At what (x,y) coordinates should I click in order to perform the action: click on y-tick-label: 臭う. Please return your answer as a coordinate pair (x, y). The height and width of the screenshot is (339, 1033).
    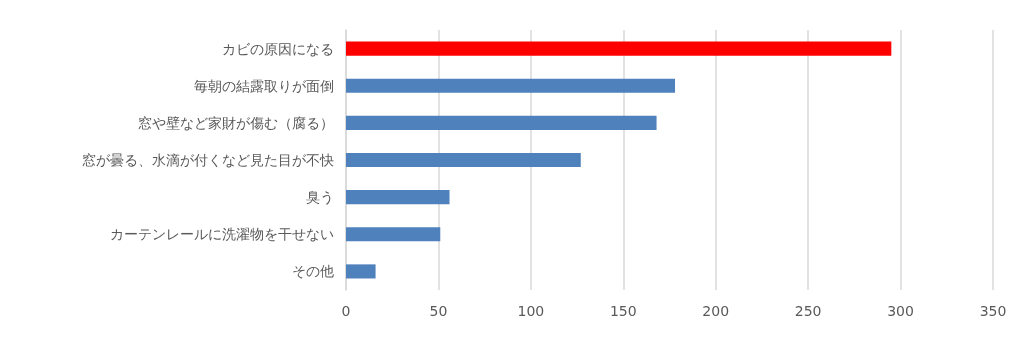
    Looking at the image, I should click on (320, 197).